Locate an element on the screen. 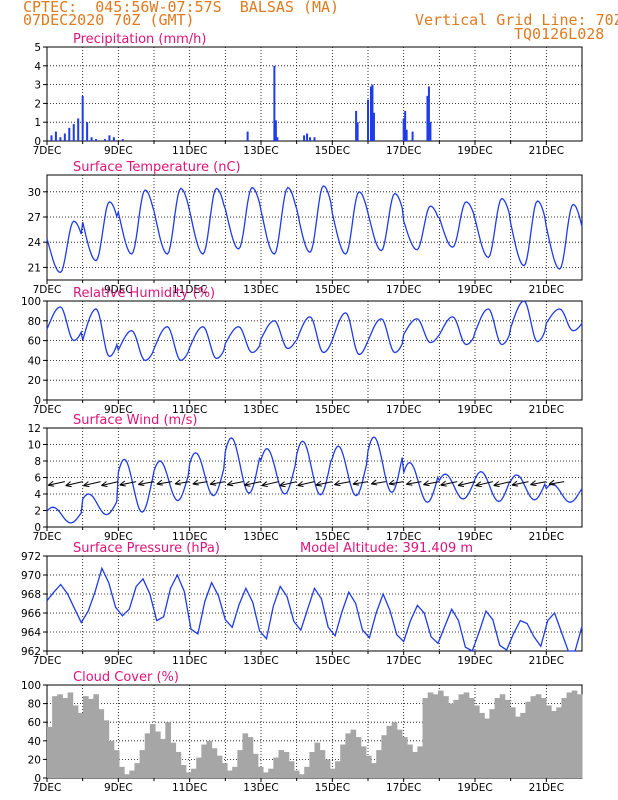 The width and height of the screenshot is (618, 800). panel-title: Surface Temperature (nC) is located at coordinates (157, 167).